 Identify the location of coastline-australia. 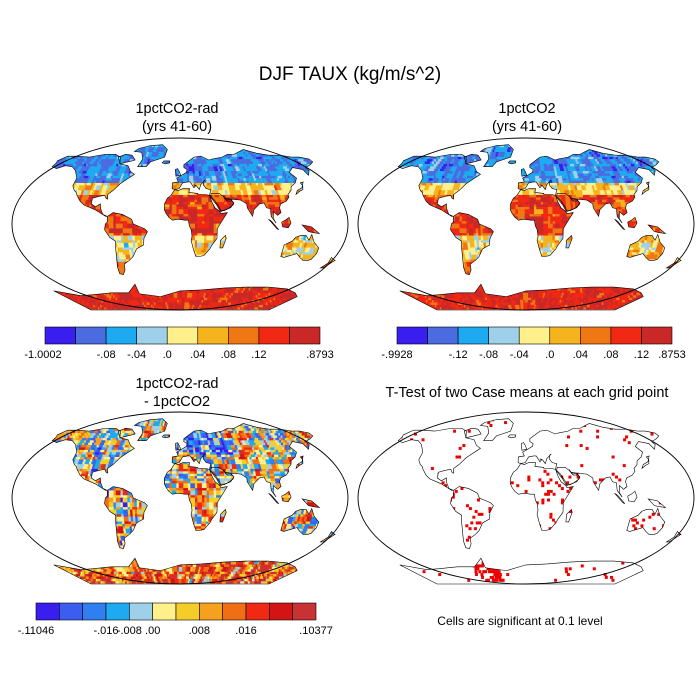
(300, 247).